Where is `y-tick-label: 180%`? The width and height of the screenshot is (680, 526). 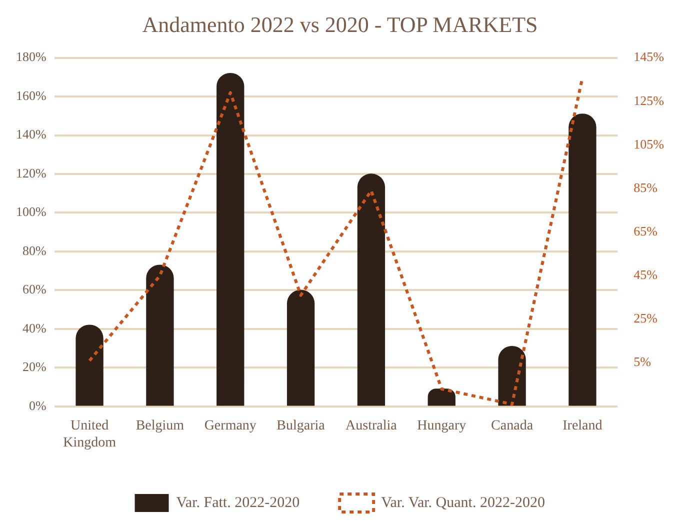
y-tick-label: 180% is located at coordinates (31, 56).